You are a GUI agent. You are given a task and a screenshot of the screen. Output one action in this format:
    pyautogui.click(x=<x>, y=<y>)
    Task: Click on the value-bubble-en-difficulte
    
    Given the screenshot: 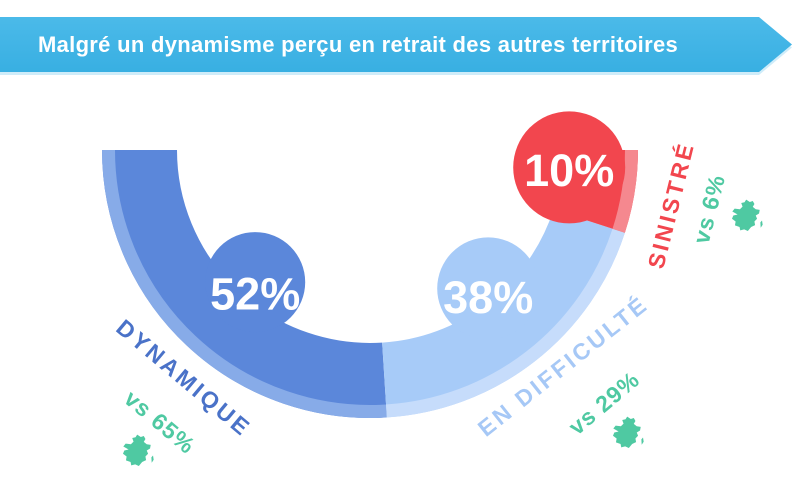 What is the action you would take?
    pyautogui.click(x=488, y=288)
    